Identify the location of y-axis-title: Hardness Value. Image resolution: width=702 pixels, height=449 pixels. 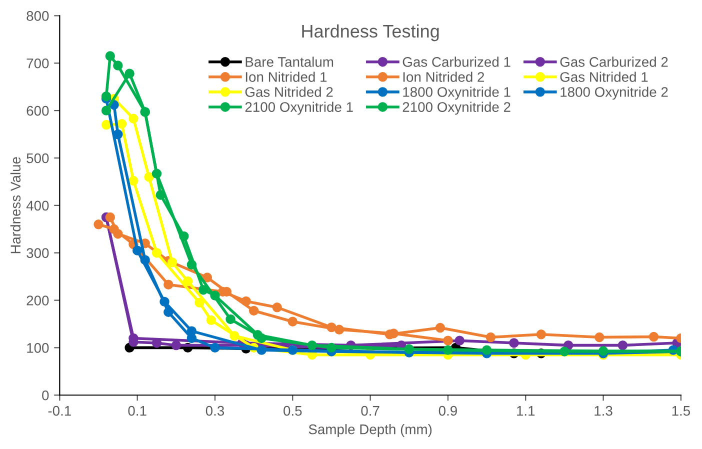
(15, 205).